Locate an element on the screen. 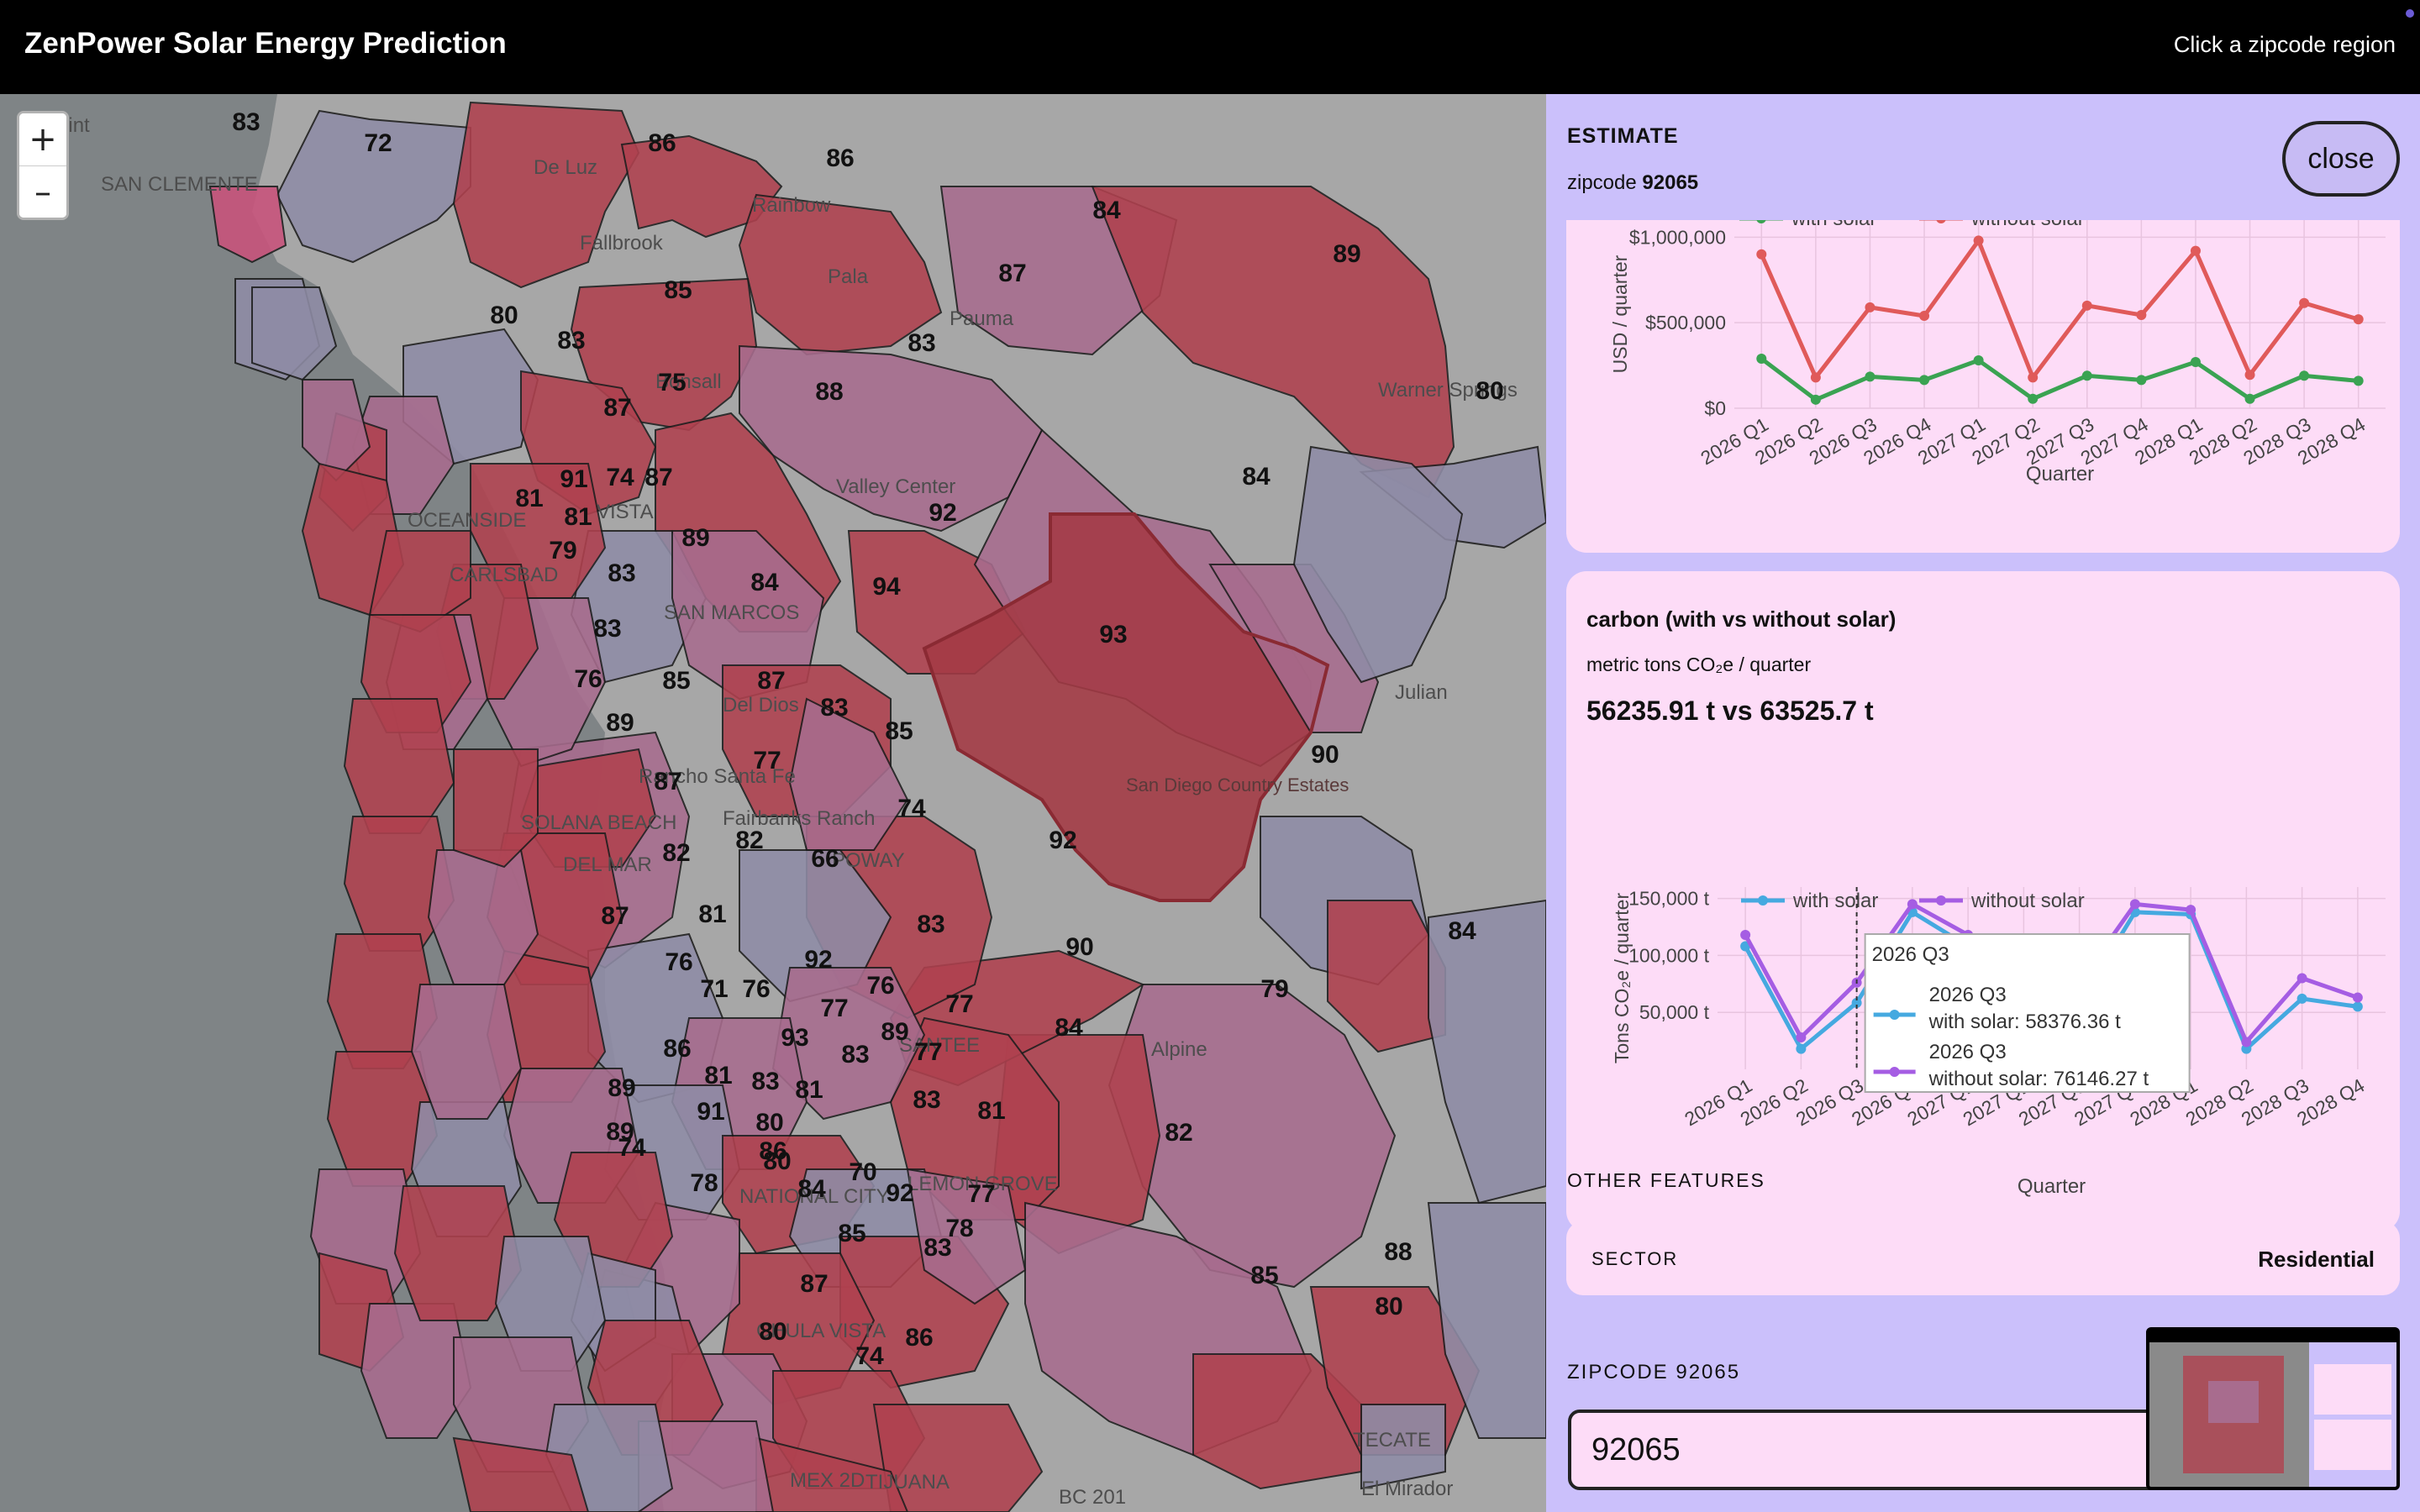  place-label: POWAY is located at coordinates (869, 860).